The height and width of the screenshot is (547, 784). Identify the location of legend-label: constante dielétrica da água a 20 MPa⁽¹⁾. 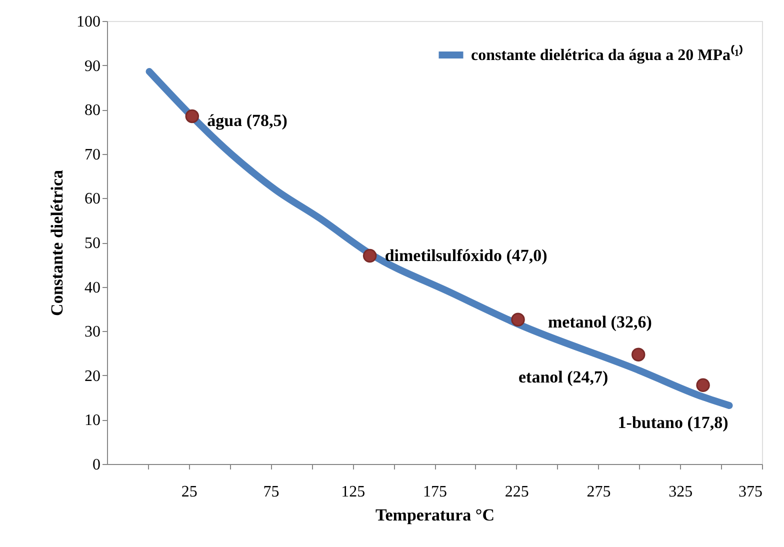
(607, 54).